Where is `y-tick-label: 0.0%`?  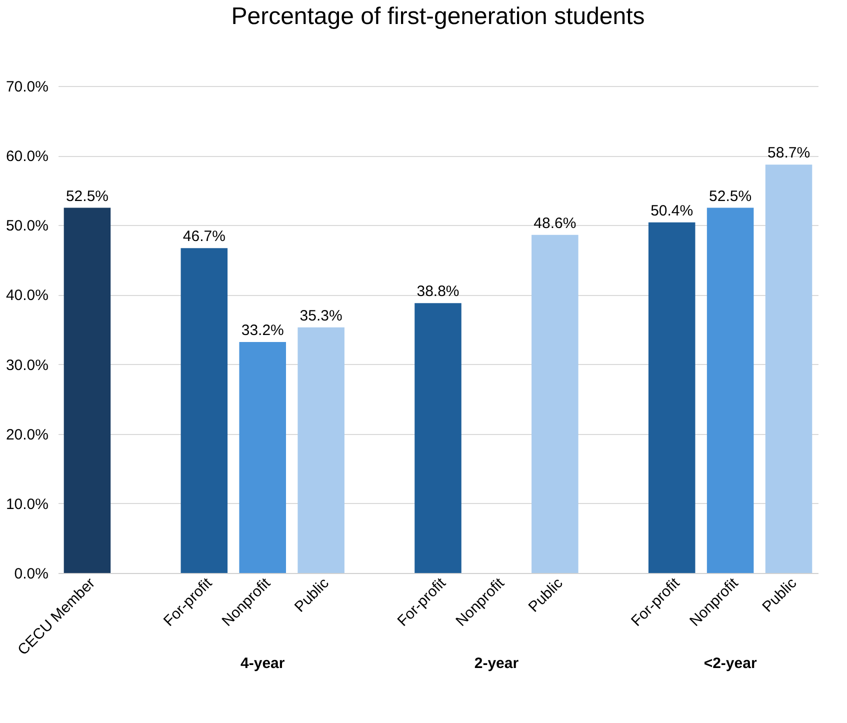
y-tick-label: 0.0% is located at coordinates (31, 574).